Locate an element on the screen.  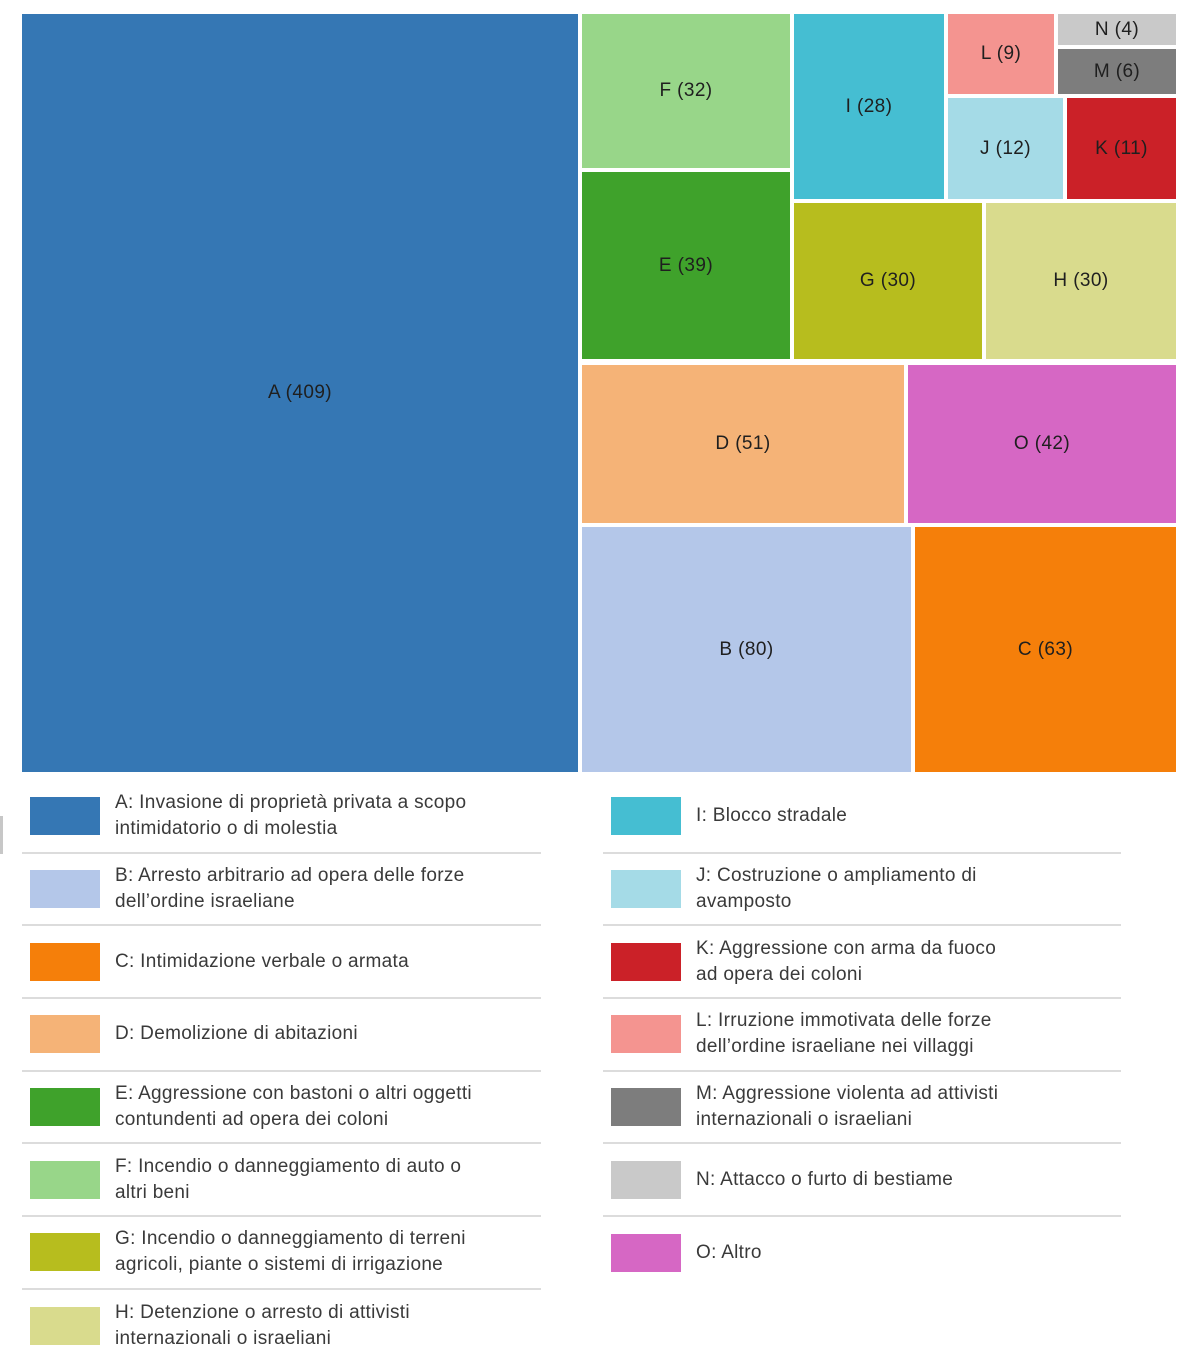
legend-label-line: dell’ordine israeliane nei villaggi is located at coordinates (835, 1047).